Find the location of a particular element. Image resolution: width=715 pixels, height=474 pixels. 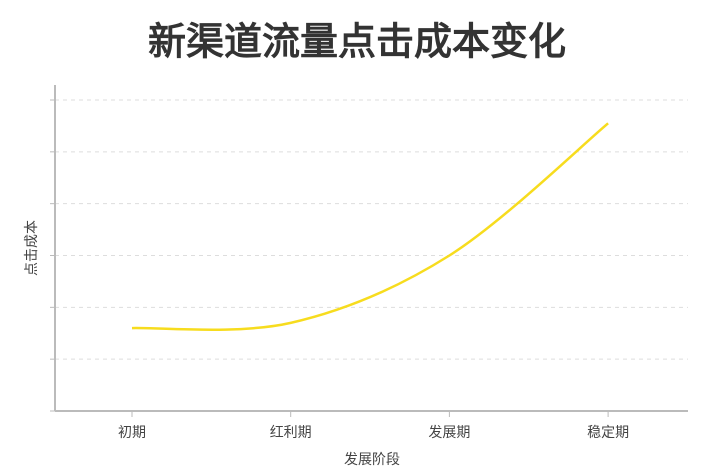

chart-title: 新渠道流量点击成本变化 is located at coordinates (357, 42).